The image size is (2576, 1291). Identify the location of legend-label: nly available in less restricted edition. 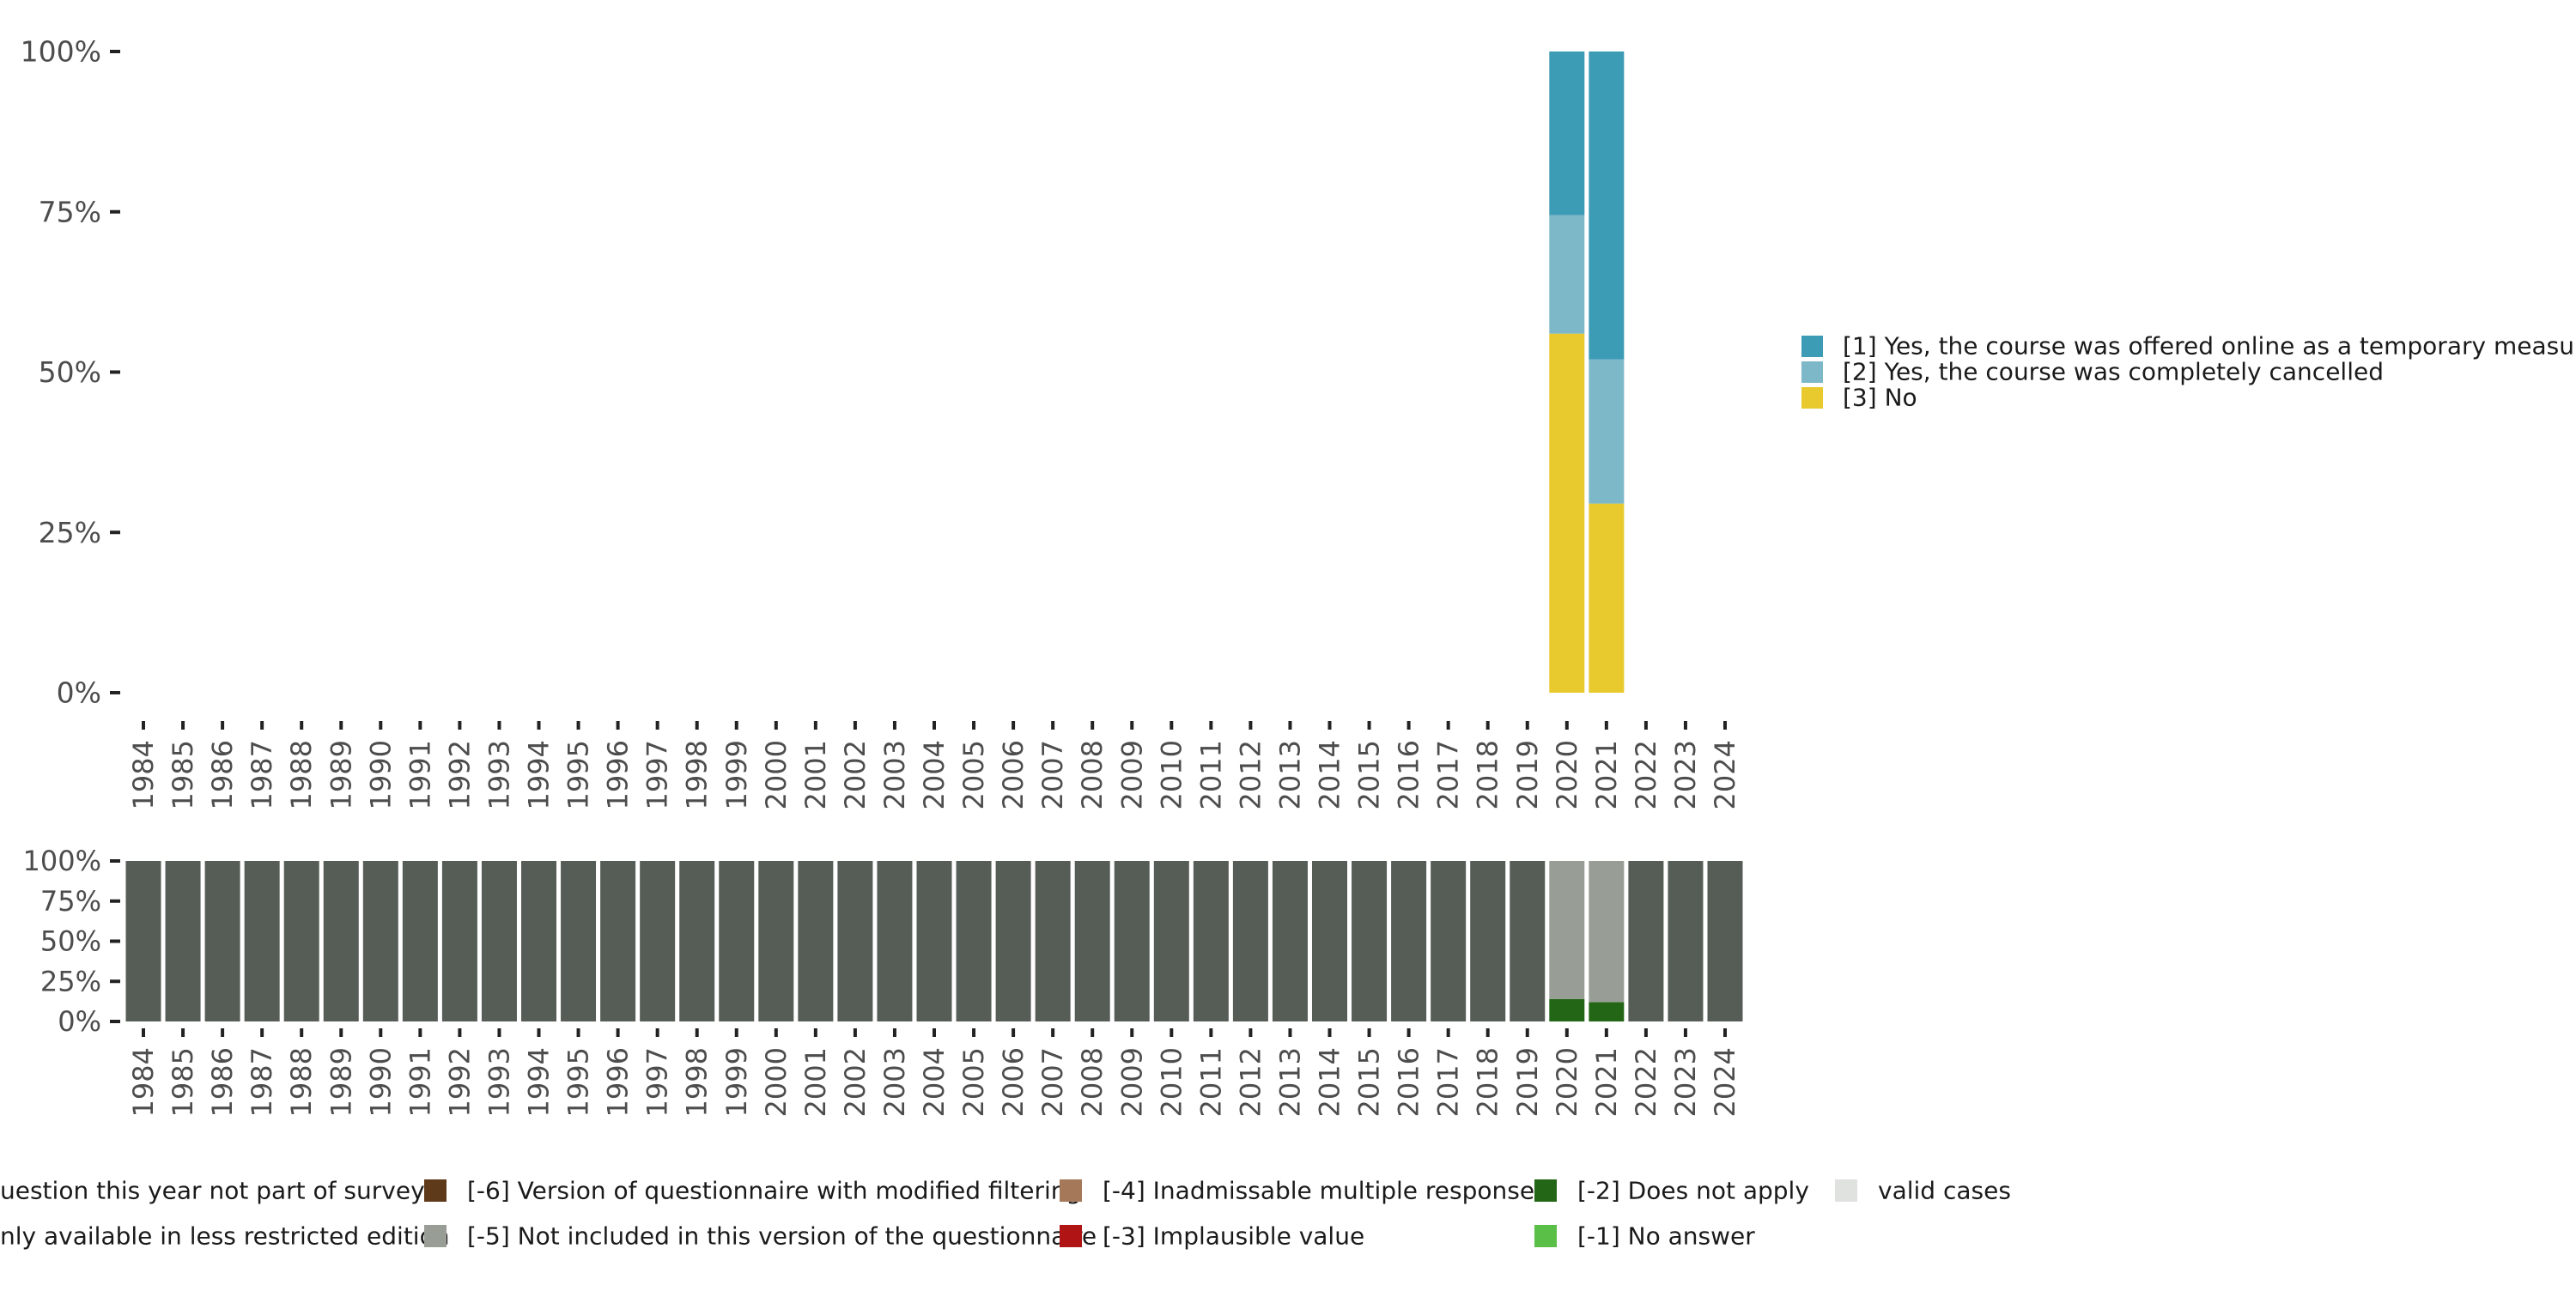
(225, 1237).